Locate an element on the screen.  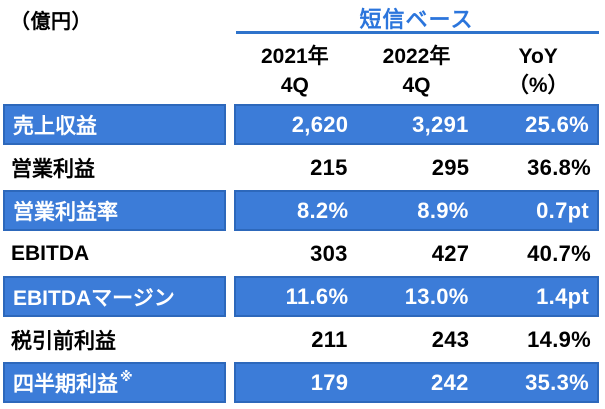
row-values: 8.2% 8.9% 0.7pt is located at coordinates (416, 210).